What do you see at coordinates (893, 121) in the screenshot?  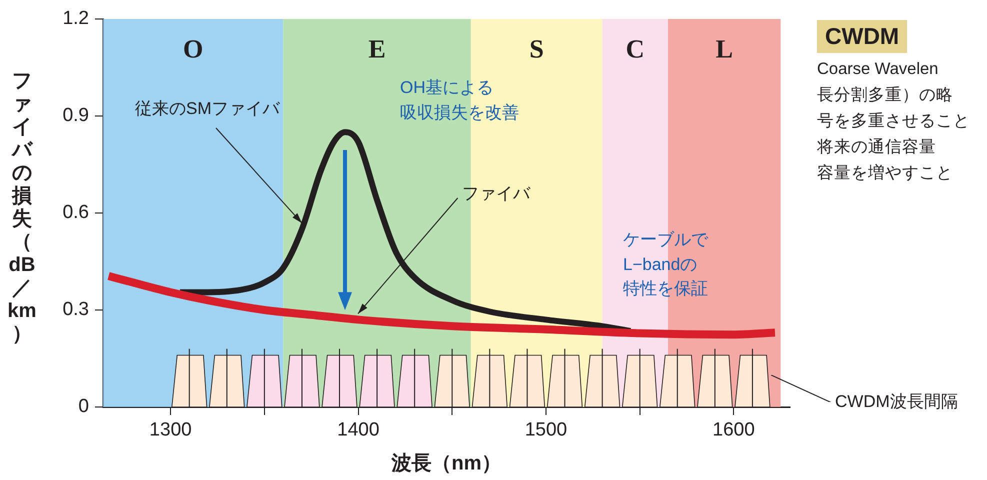 I see `text: 号を多重させること` at bounding box center [893, 121].